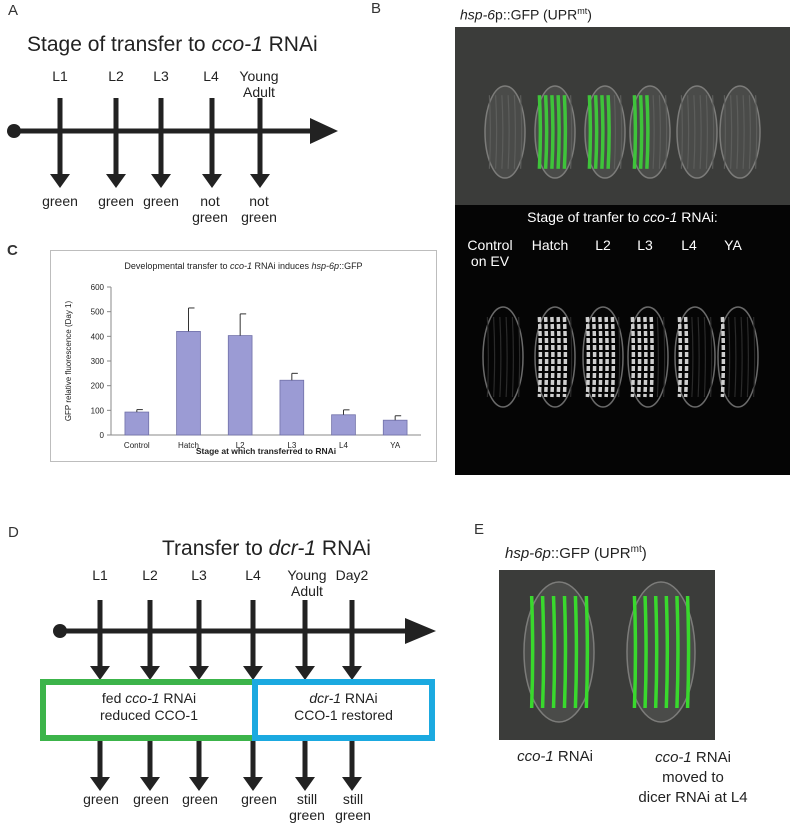 The width and height of the screenshot is (800, 831). What do you see at coordinates (260, 181) in the screenshot?
I see `a-down-arrow-5-head` at bounding box center [260, 181].